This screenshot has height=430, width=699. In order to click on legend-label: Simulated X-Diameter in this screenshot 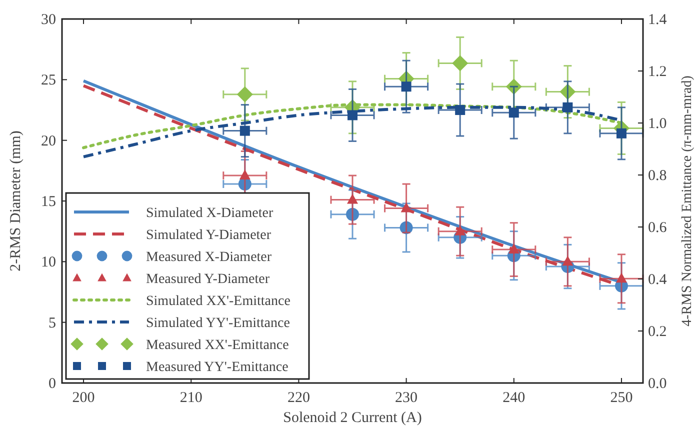, I will do `click(210, 213)`.